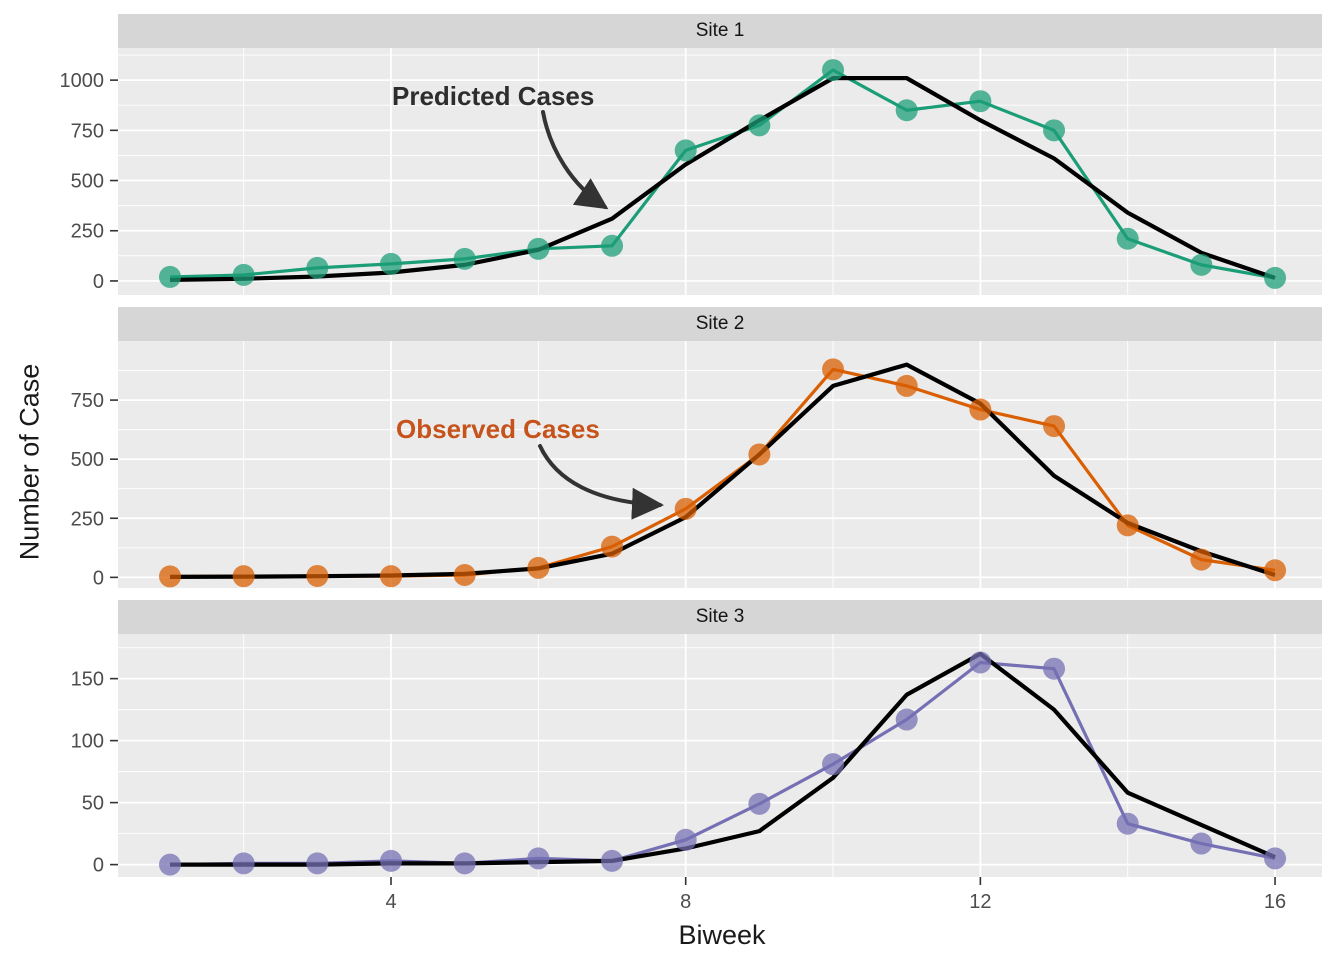 The image size is (1344, 960). I want to click on x-tick-label: 8, so click(685, 902).